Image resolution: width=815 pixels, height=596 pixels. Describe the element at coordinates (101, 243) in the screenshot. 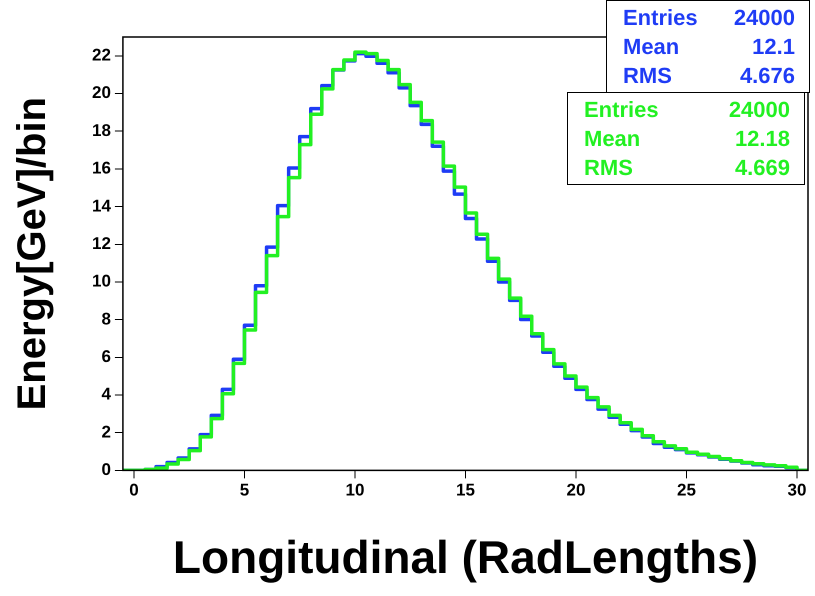

I see `y-tick-label: 12` at that location.